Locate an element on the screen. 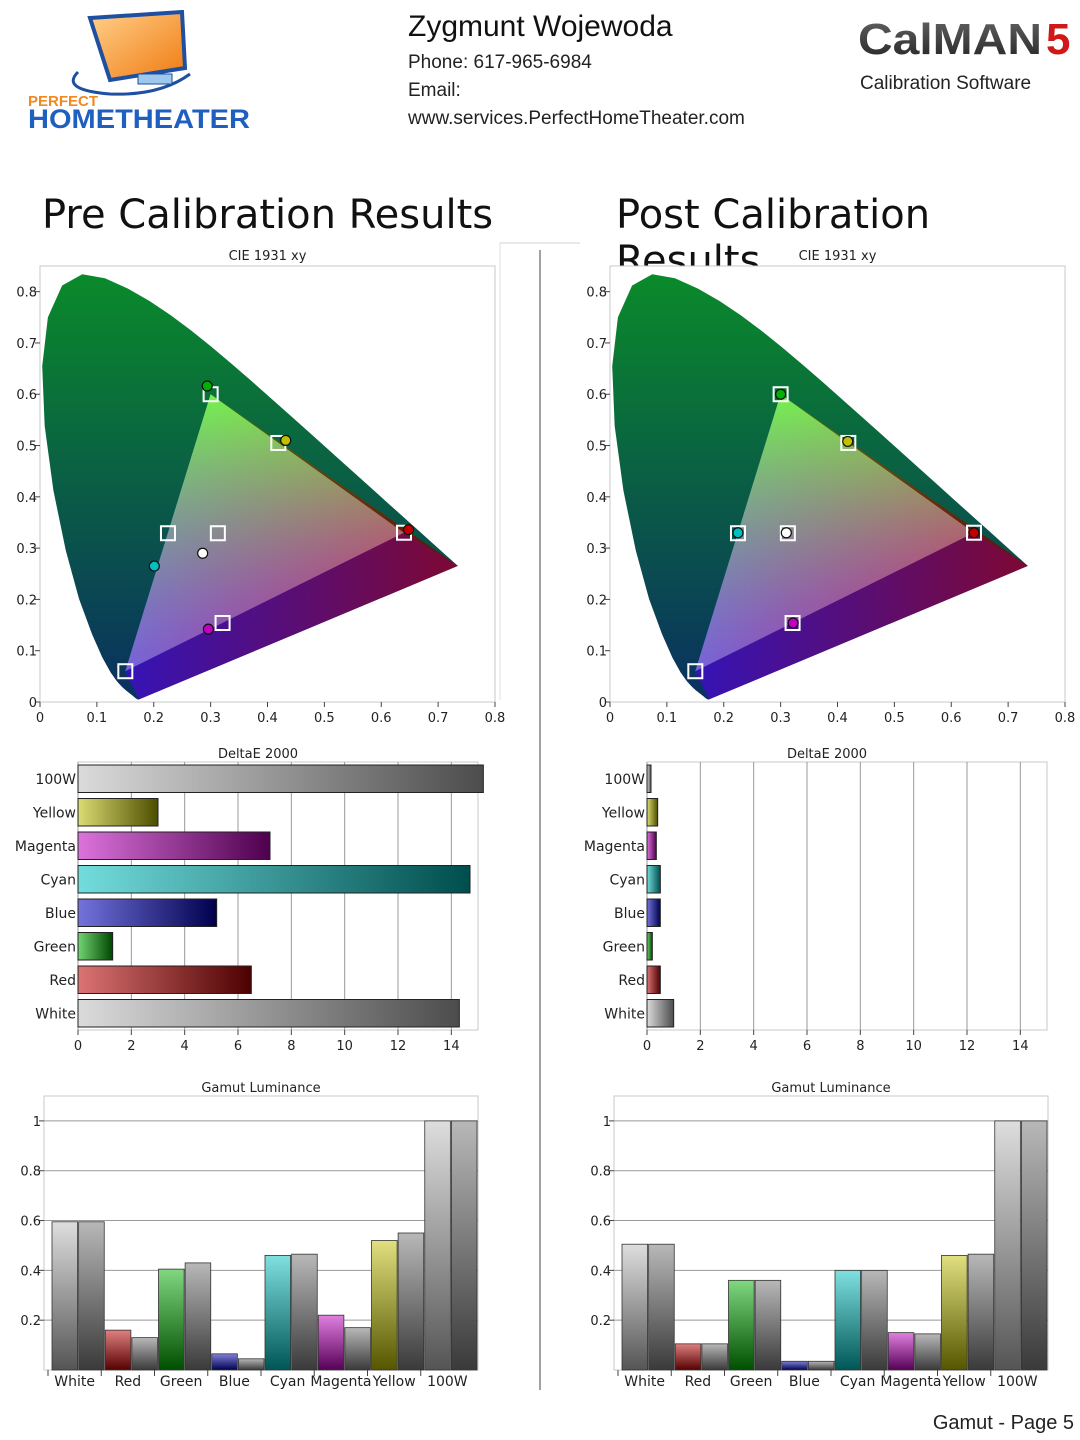  post-cie-measured-green is located at coordinates (781, 394).